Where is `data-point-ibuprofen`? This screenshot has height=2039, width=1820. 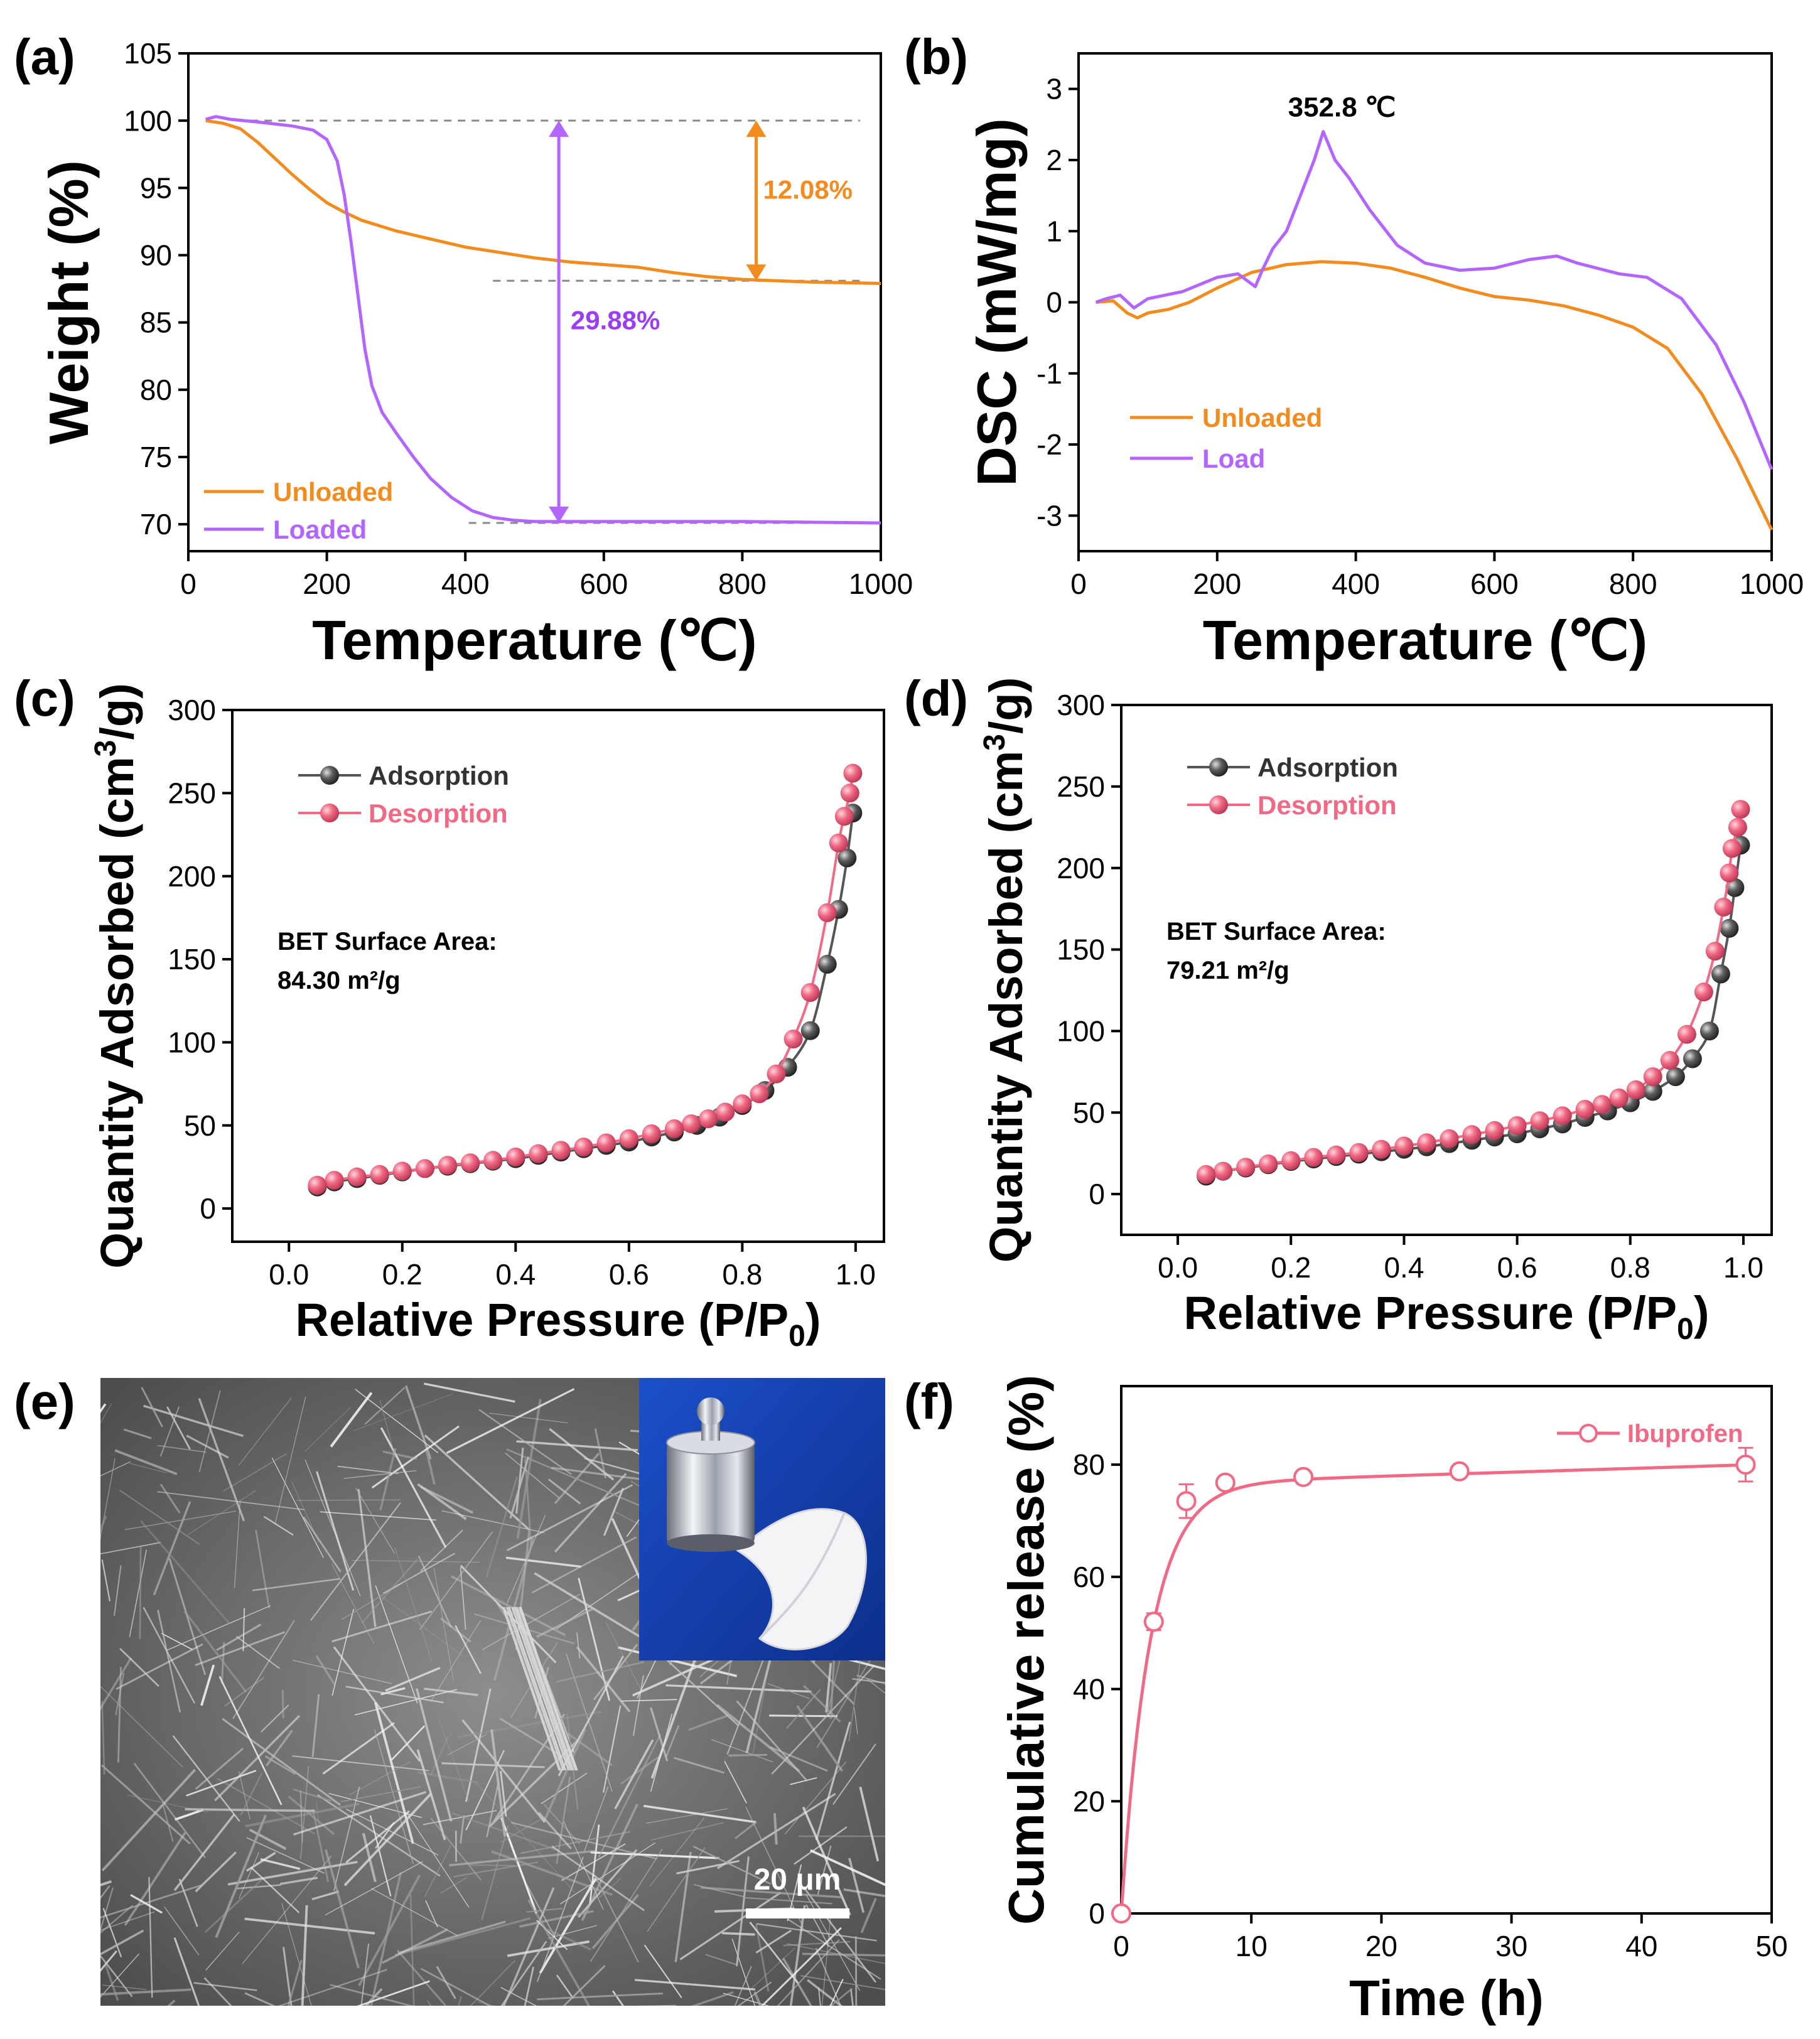
data-point-ibuprofen is located at coordinates (1121, 1913).